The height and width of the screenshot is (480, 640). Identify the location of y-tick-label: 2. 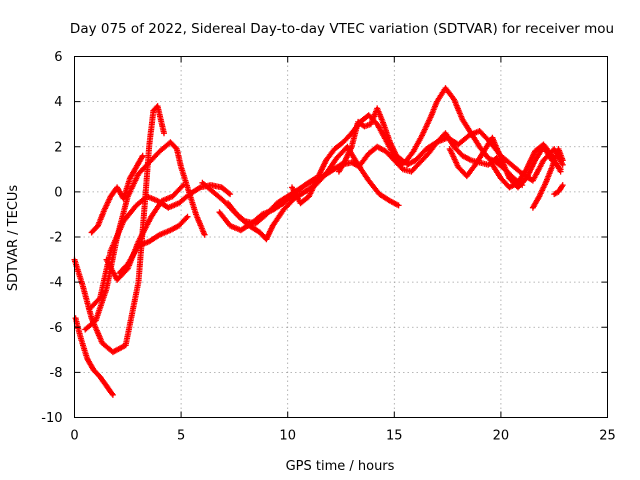
(58, 147).